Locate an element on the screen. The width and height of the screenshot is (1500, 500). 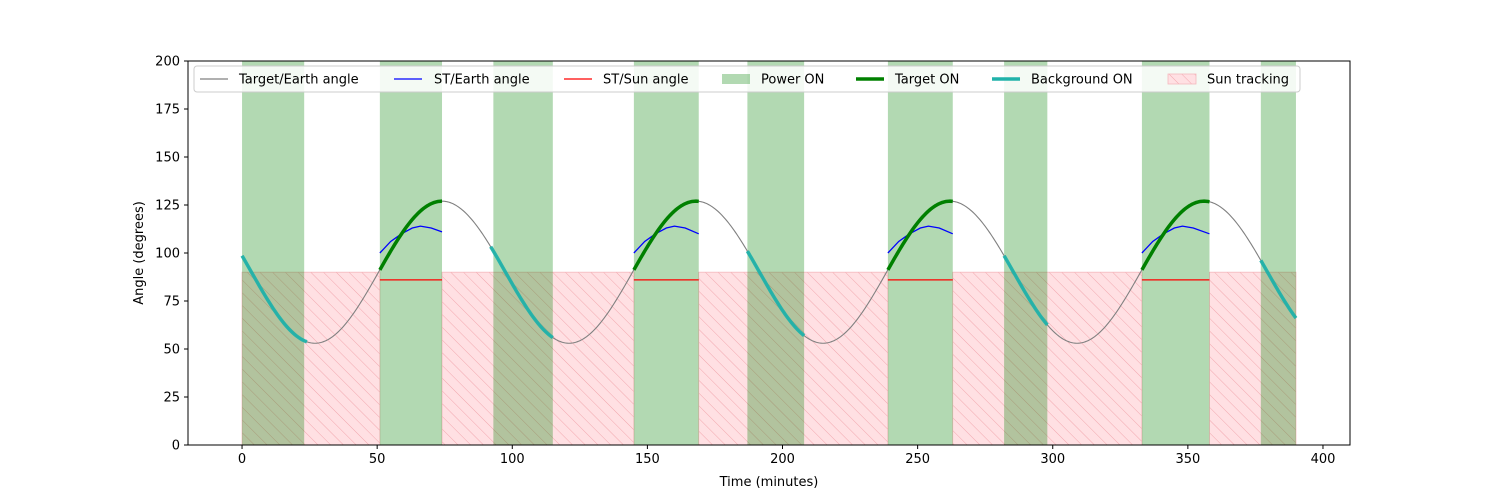
y-axis-label: Angle (degrees) is located at coordinates (139, 253).